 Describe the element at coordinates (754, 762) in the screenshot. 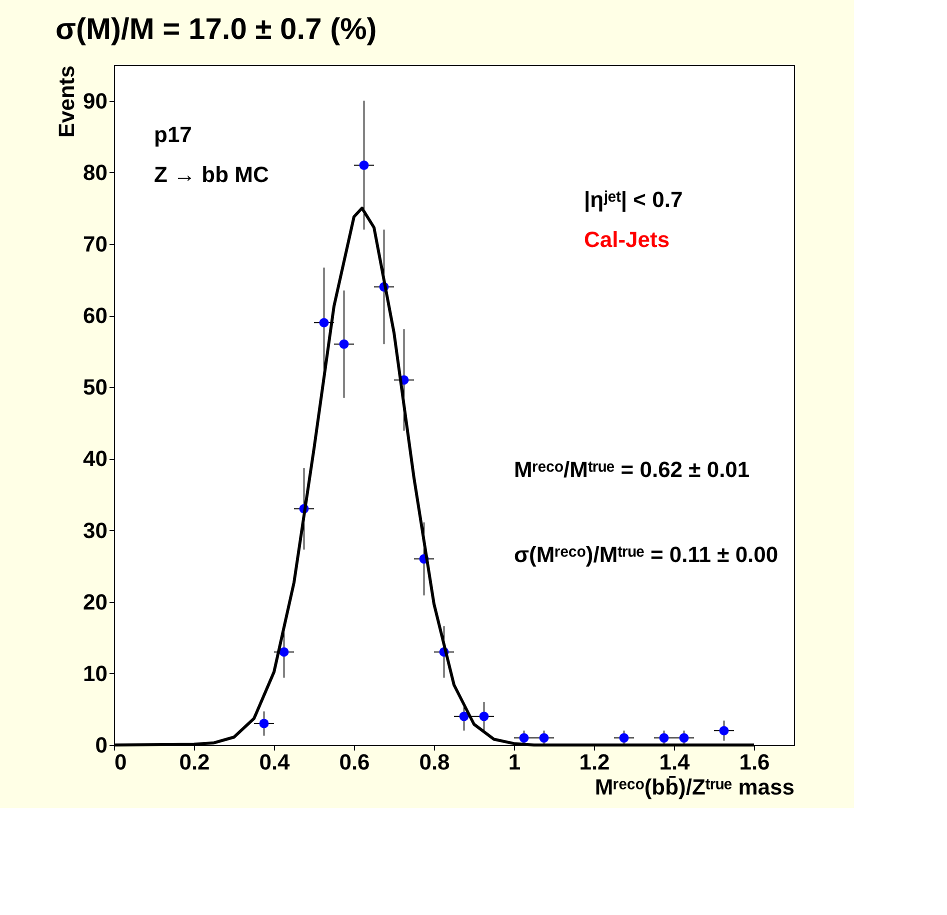

I see `x-tick-label: 1.6` at that location.